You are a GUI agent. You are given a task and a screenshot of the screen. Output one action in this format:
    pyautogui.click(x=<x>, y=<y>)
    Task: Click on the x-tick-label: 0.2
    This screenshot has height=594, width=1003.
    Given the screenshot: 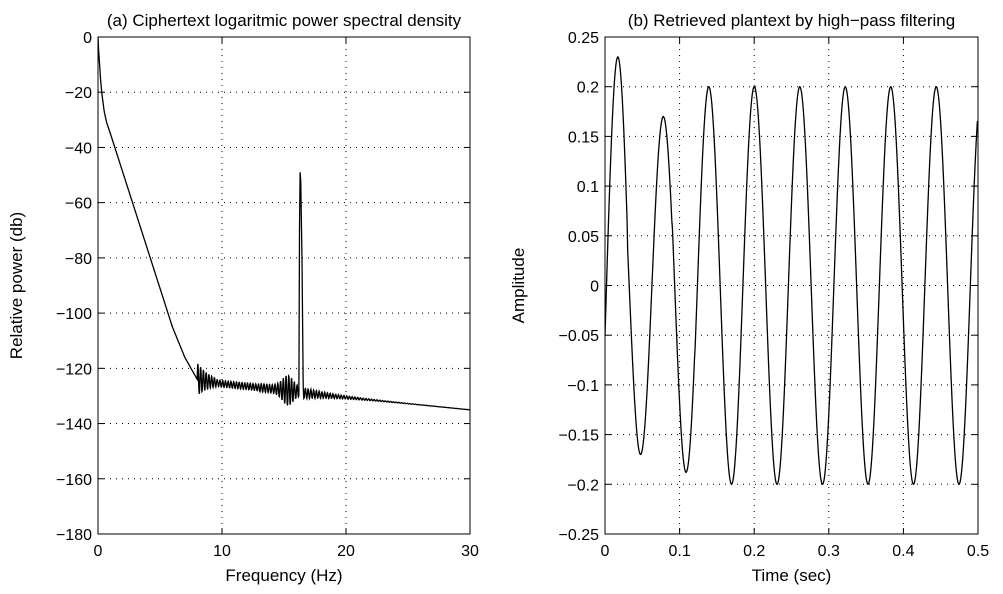 What is the action you would take?
    pyautogui.click(x=754, y=551)
    